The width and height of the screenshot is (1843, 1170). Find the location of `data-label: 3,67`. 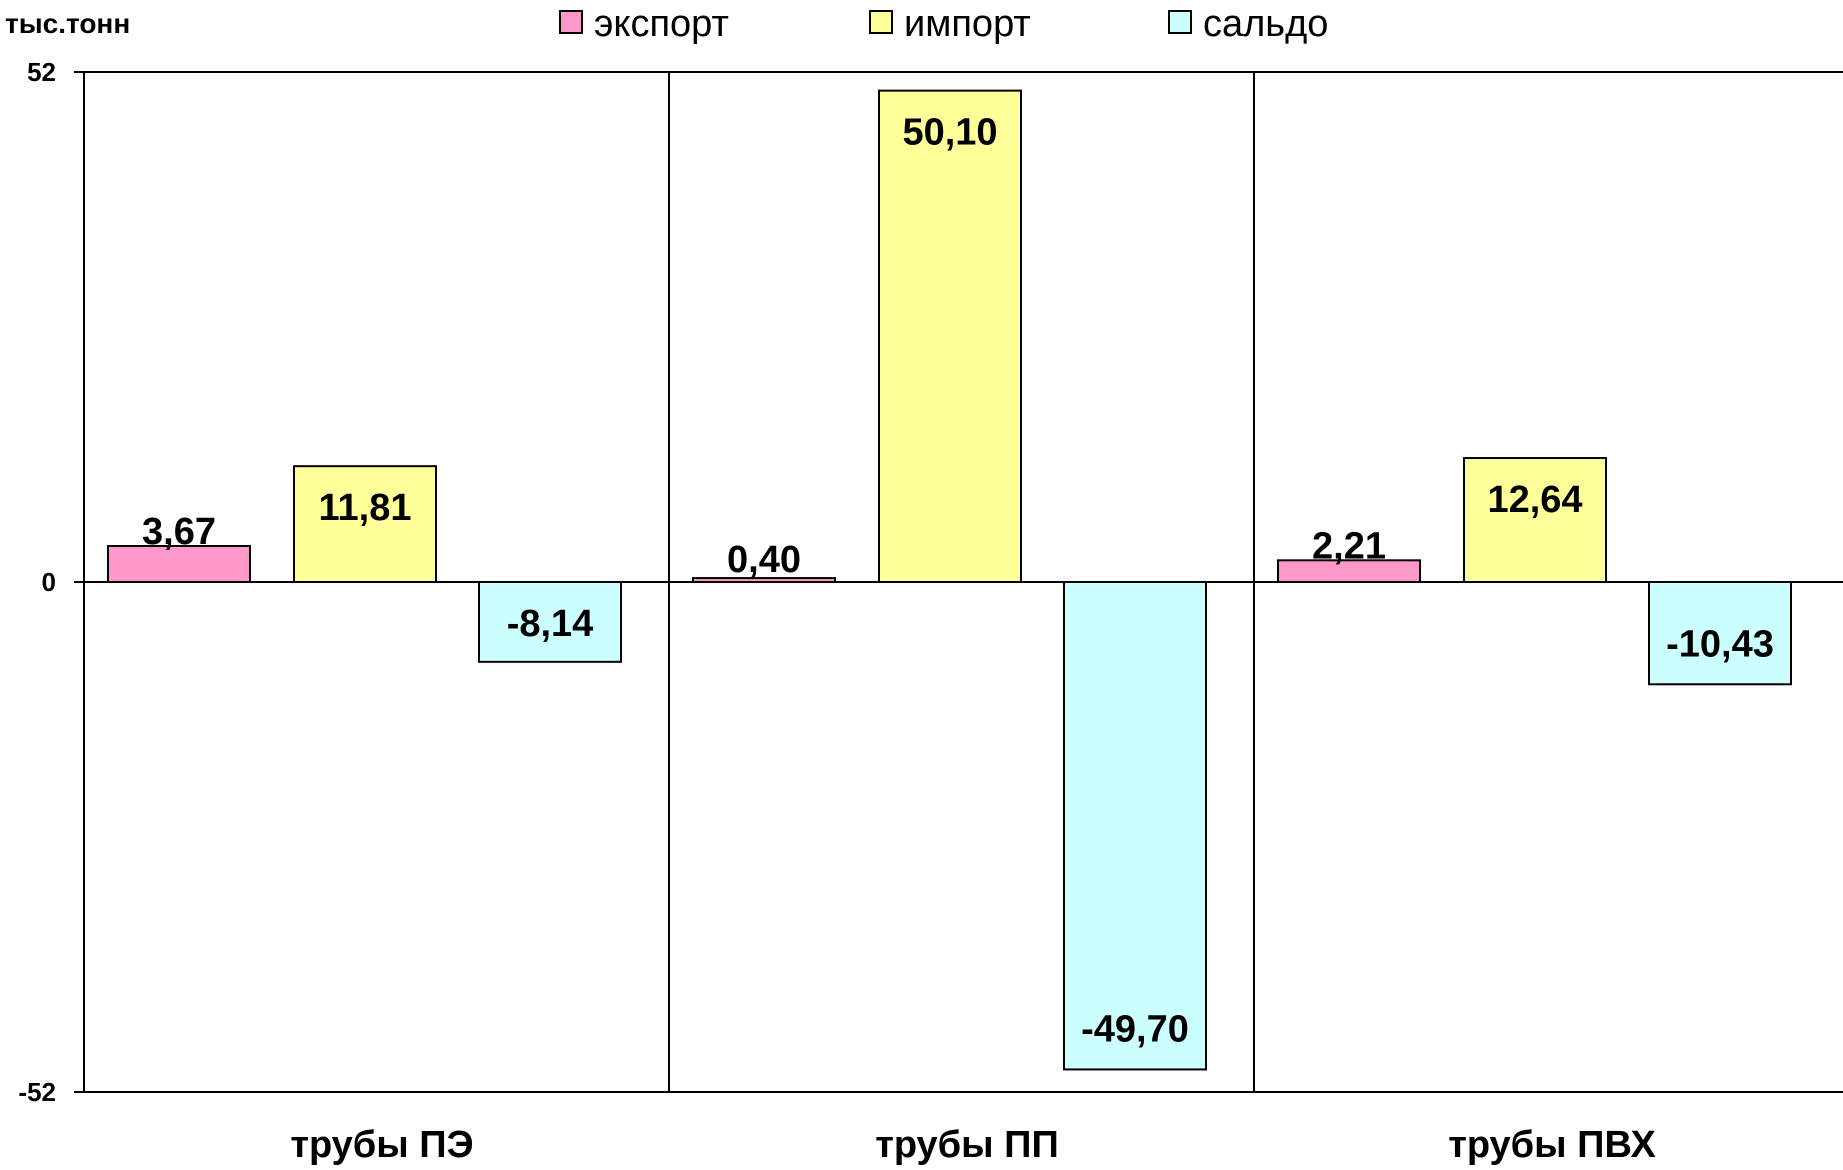

data-label: 3,67 is located at coordinates (179, 532).